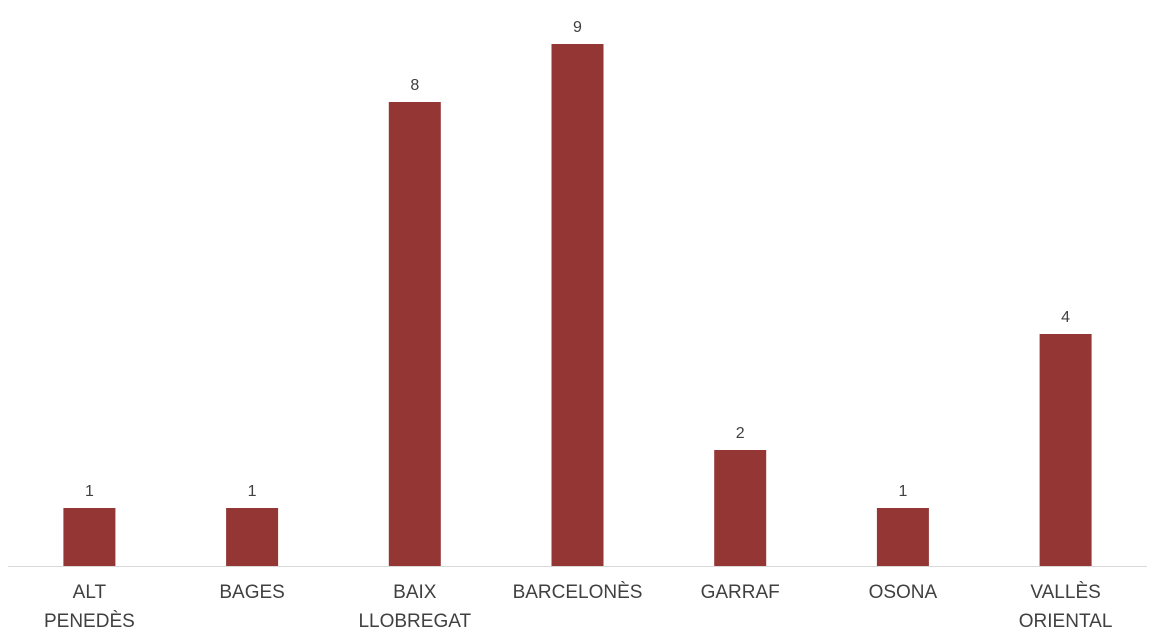 This screenshot has height=634, width=1155. Describe the element at coordinates (414, 607) in the screenshot. I see `category-label-2: BAIX LLOBREGAT` at that location.